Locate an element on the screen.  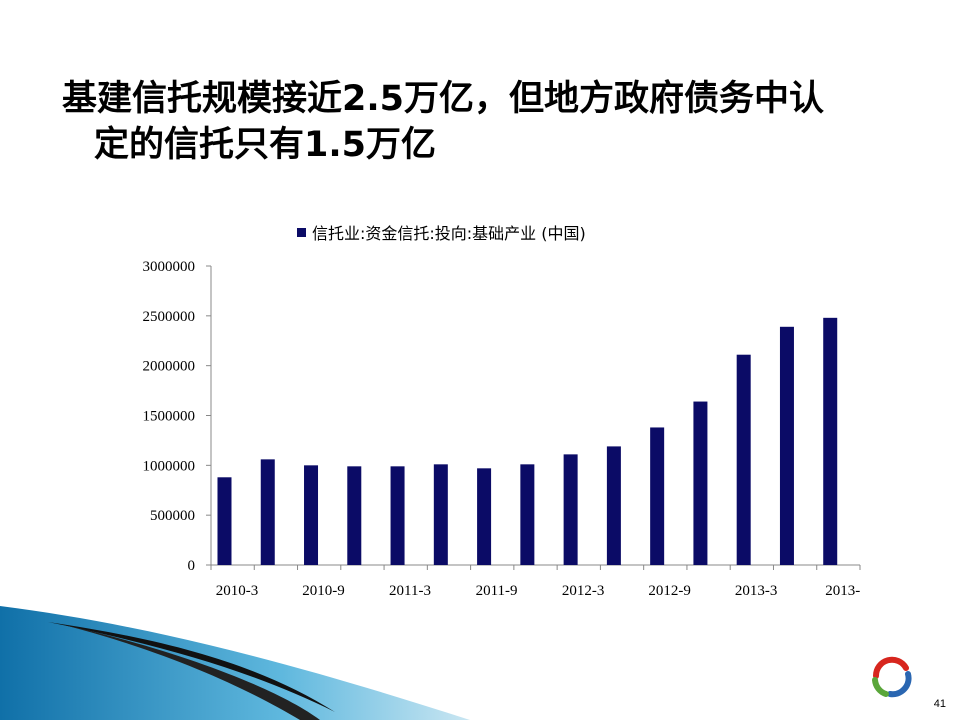
title-line-1: 基建信托规模接近2.5万亿，但地方政府债务中认 is located at coordinates (443, 99).